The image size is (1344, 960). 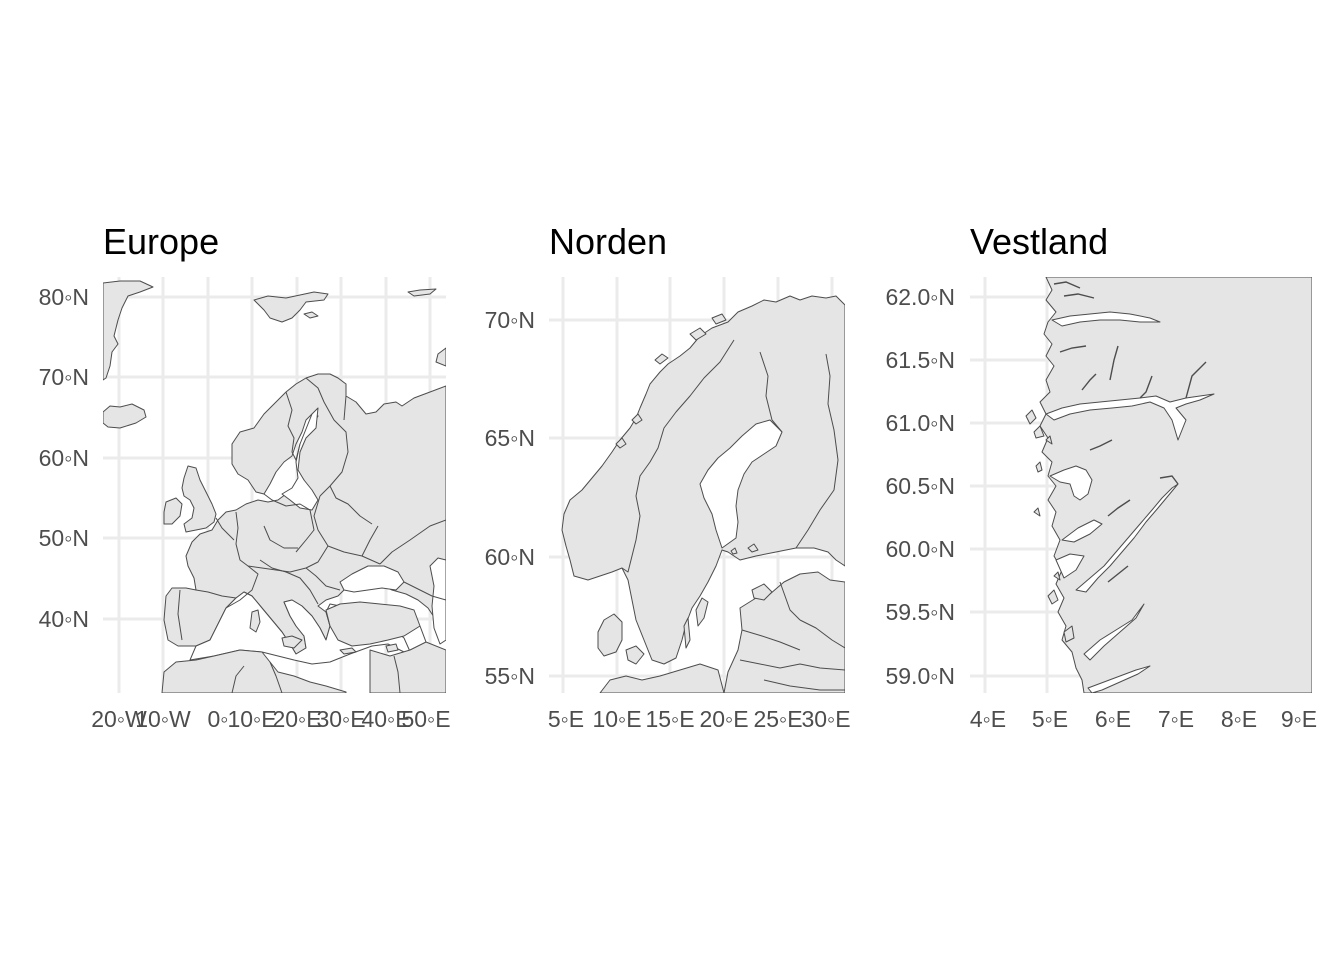 What do you see at coordinates (64, 377) in the screenshot?
I see `europe-y-tick-label: 70◦N` at bounding box center [64, 377].